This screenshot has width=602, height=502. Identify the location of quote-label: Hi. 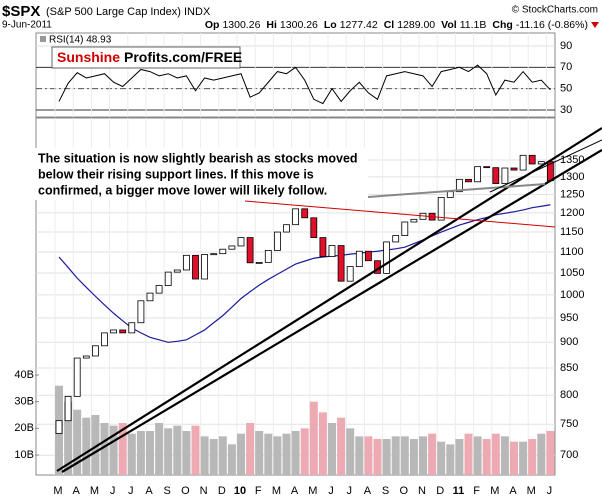
(271, 25).